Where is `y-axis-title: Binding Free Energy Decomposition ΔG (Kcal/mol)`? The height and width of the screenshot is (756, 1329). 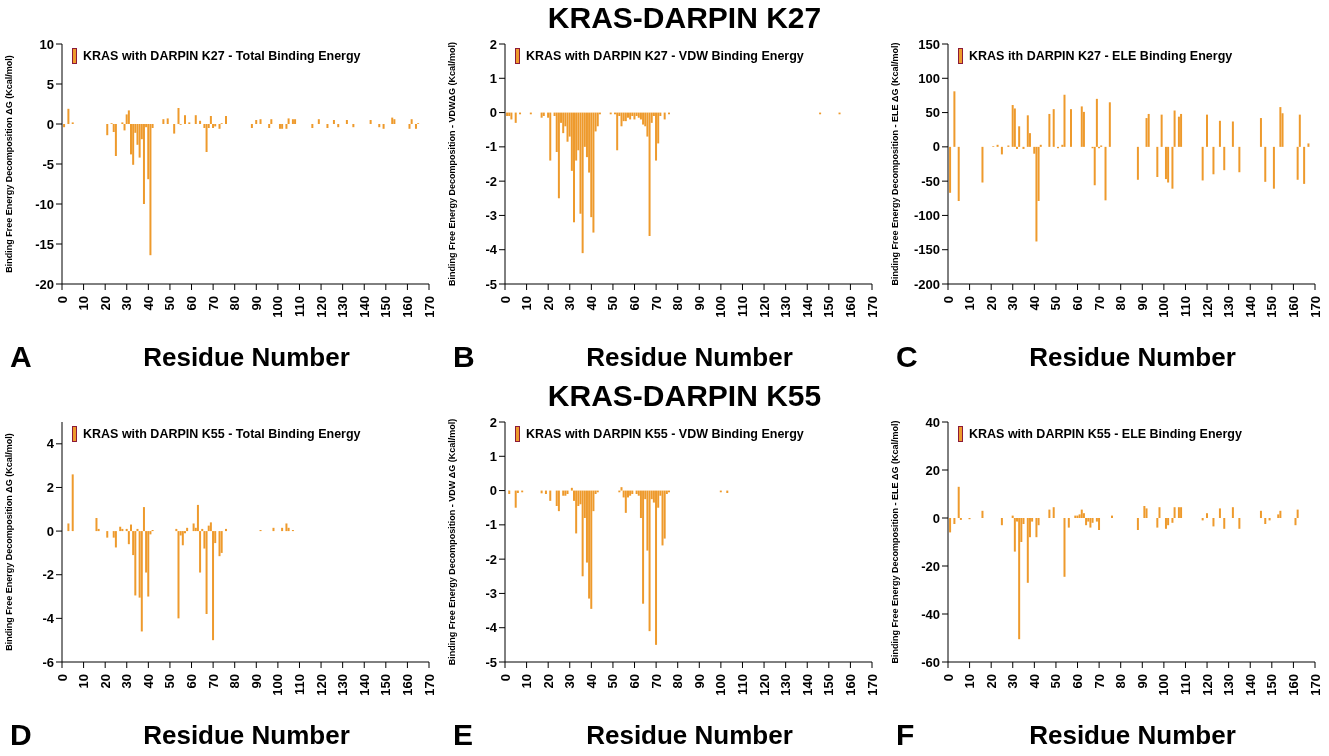
y-axis-title: Binding Free Energy Decomposition ΔG (Kcal/mol) is located at coordinates (9, 164).